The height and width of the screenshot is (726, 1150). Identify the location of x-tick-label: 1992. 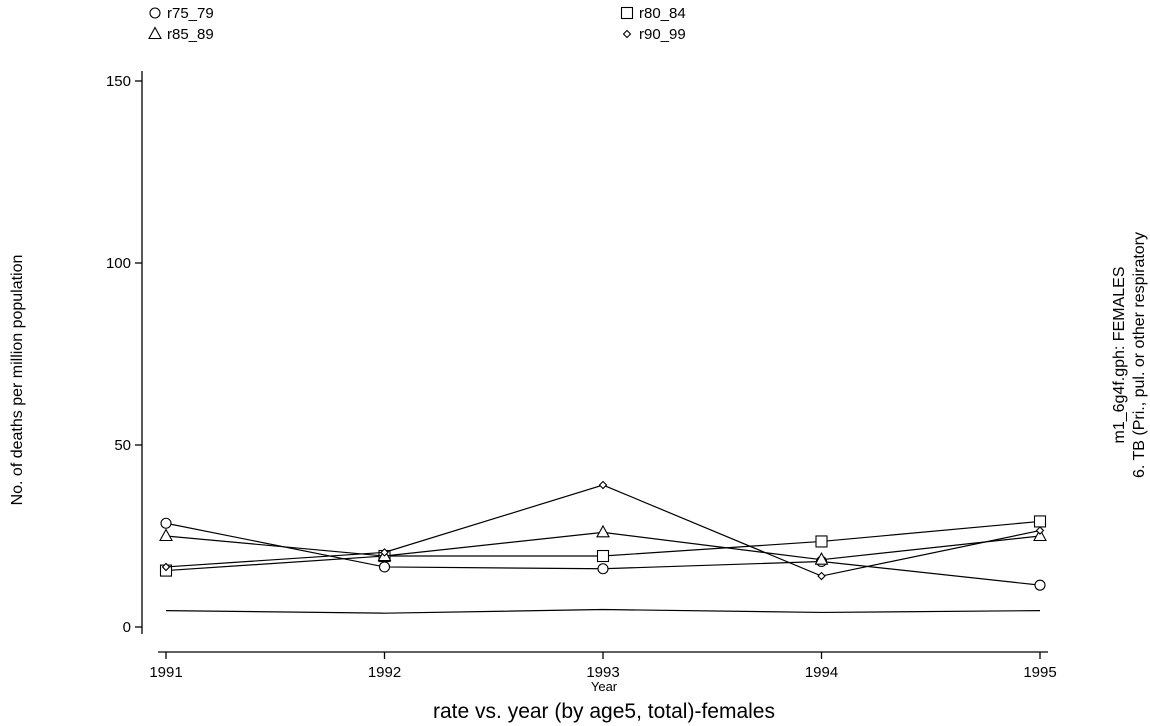
(384, 672).